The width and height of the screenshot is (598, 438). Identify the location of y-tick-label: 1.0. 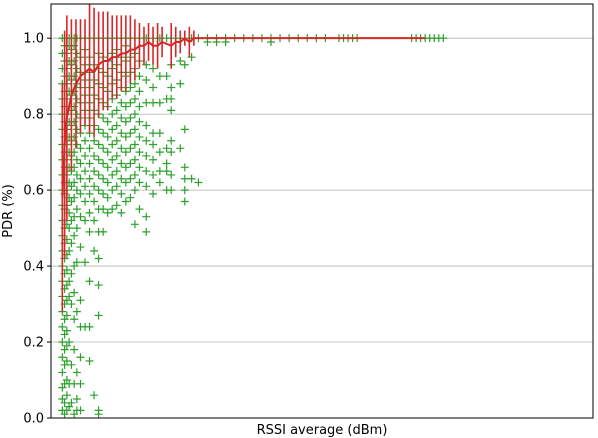
(33, 39).